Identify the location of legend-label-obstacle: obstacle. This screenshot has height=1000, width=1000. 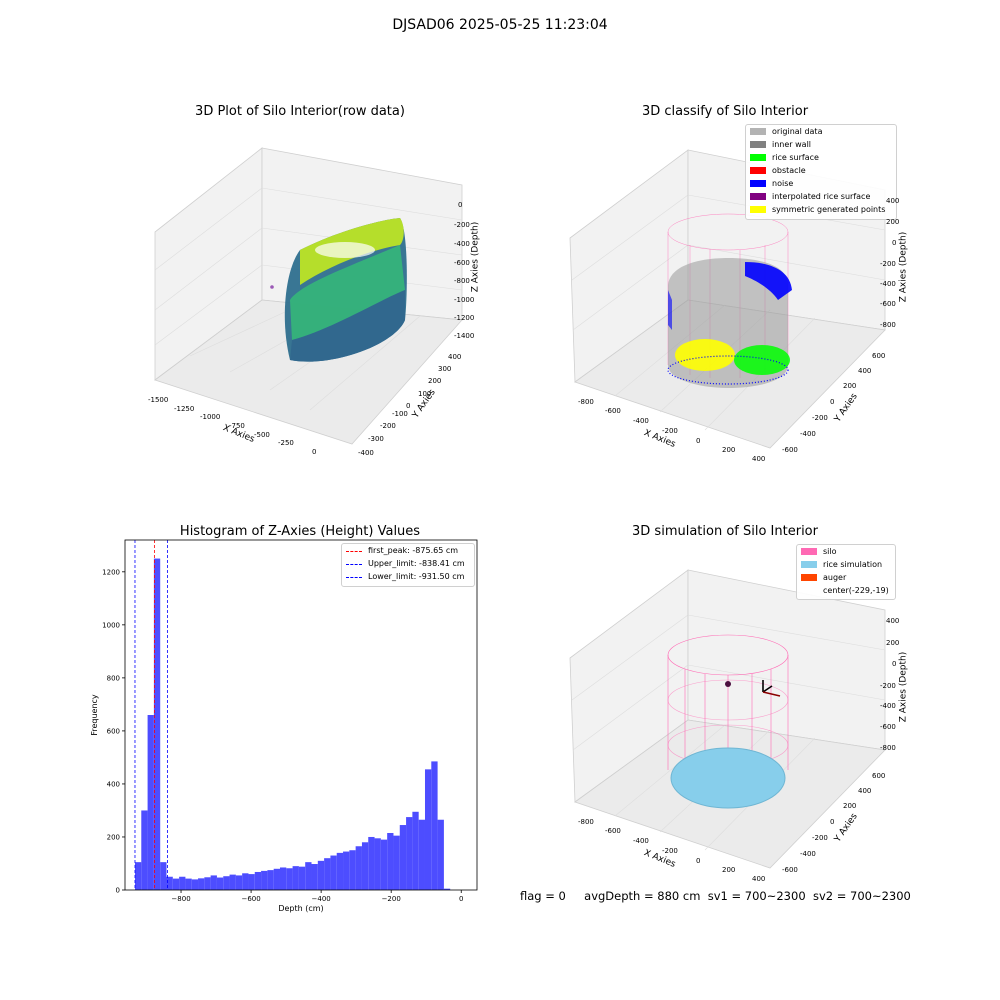
(789, 170).